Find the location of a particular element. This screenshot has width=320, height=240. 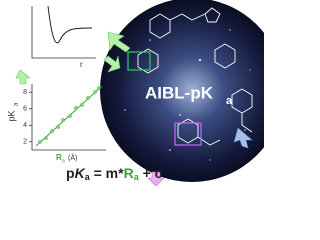

eq-k: K is located at coordinates (80, 173).